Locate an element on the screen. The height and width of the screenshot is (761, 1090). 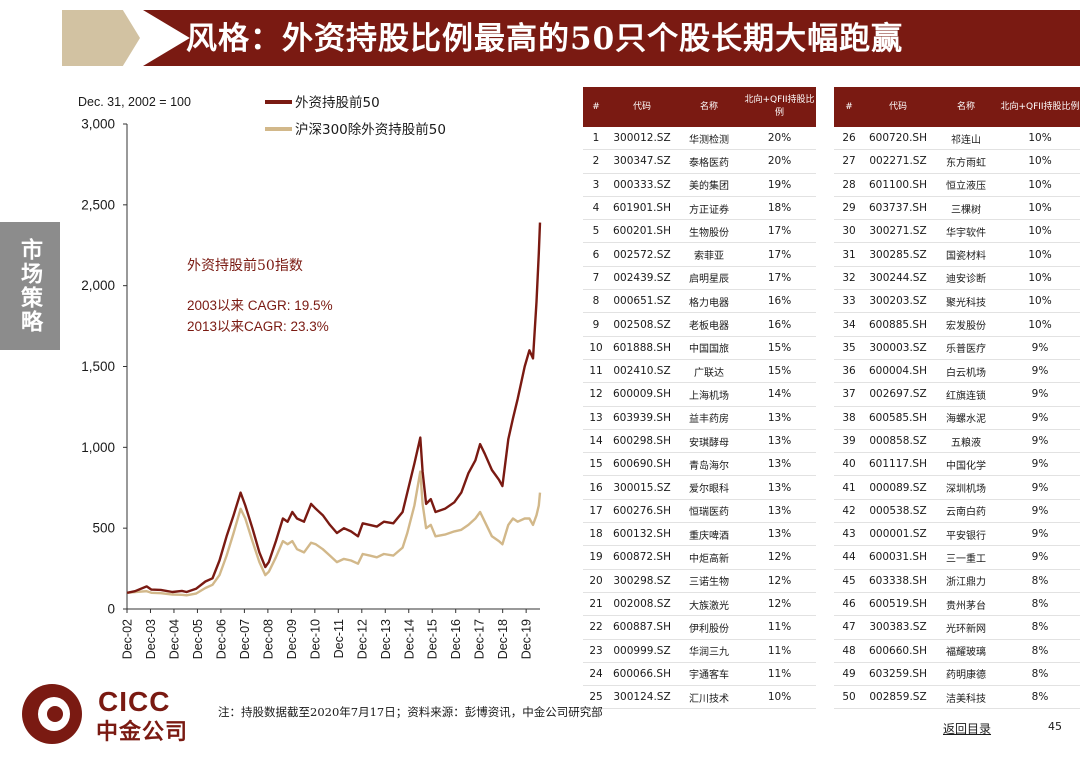
cell-name: 美的集团 is located at coordinates (709, 185).